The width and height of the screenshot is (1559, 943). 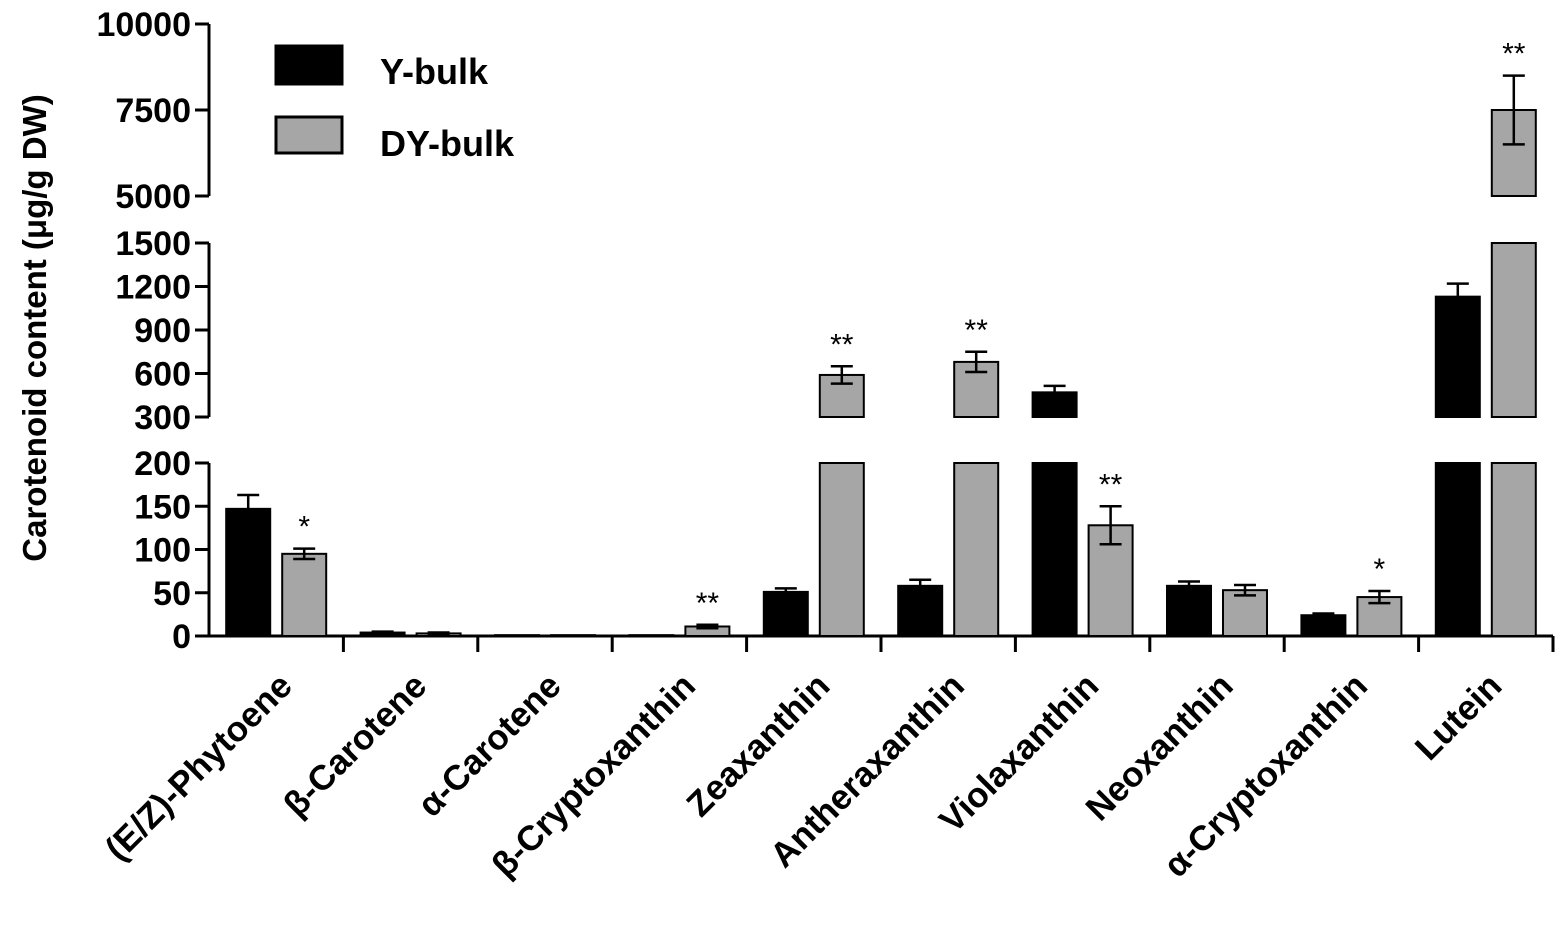 I want to click on x-category-label: β-Carotene, so click(x=355, y=745).